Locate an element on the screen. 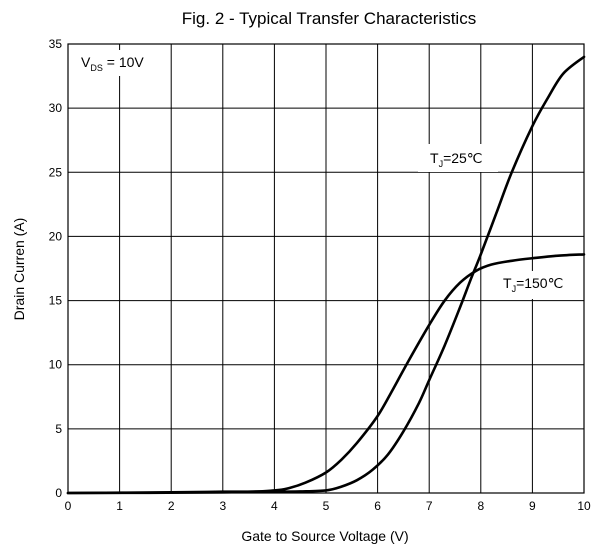 This screenshot has height=552, width=601. y-axis-label: Drain Curren (A) is located at coordinates (19, 269).